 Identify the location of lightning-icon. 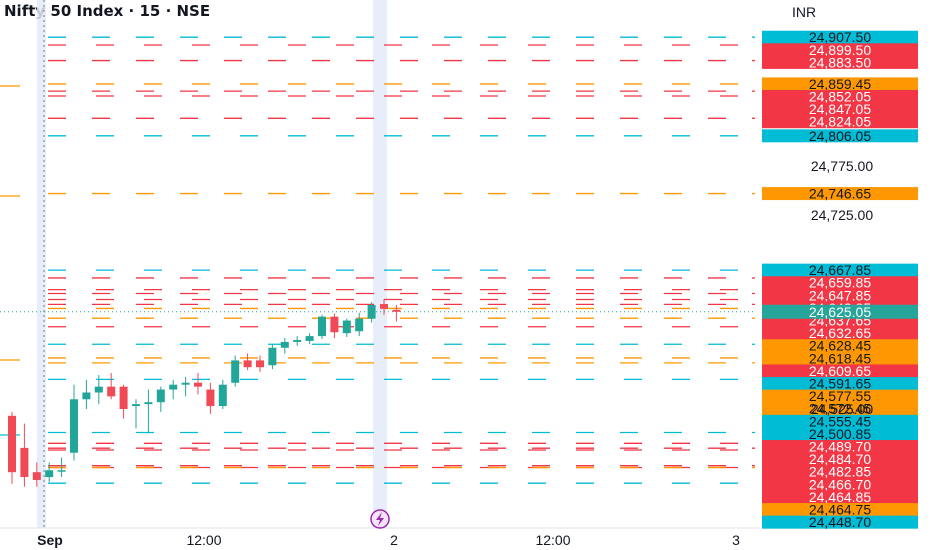
(380, 519).